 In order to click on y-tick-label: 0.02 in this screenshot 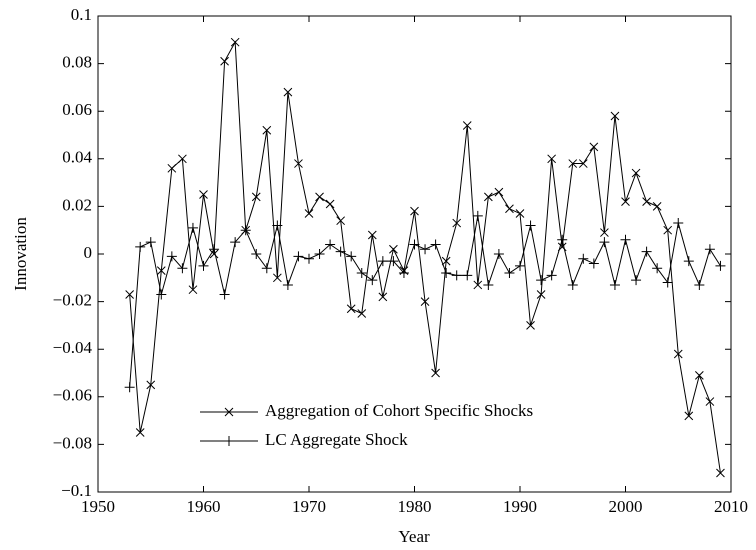, I will do `click(77, 204)`.